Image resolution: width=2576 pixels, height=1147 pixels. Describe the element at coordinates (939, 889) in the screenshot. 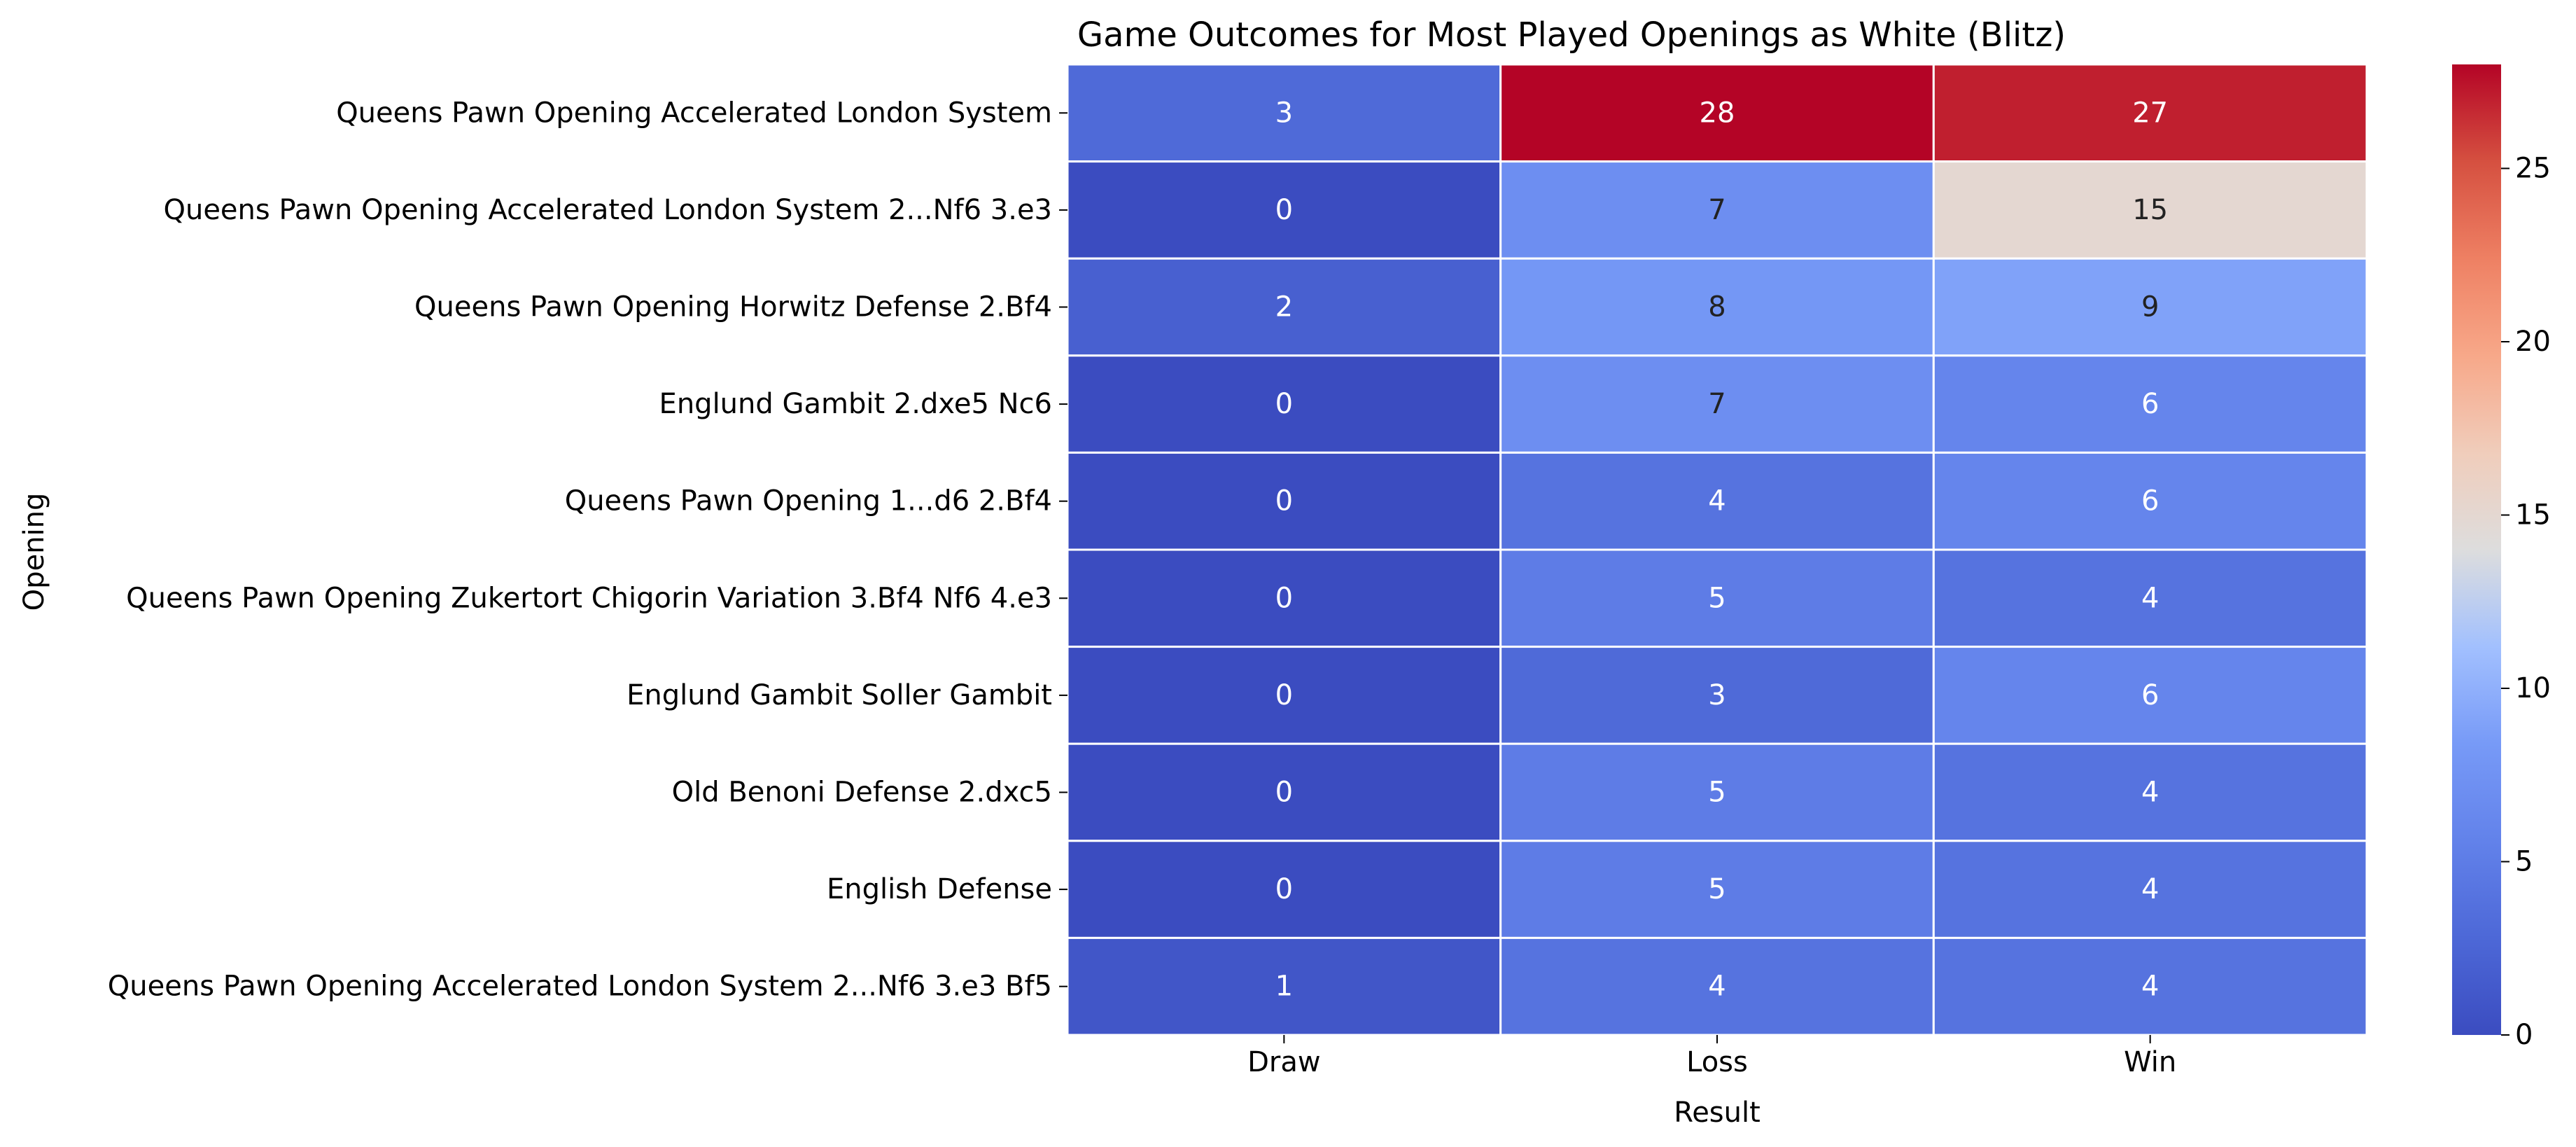

I see `y-tick-label: English Defense` at that location.